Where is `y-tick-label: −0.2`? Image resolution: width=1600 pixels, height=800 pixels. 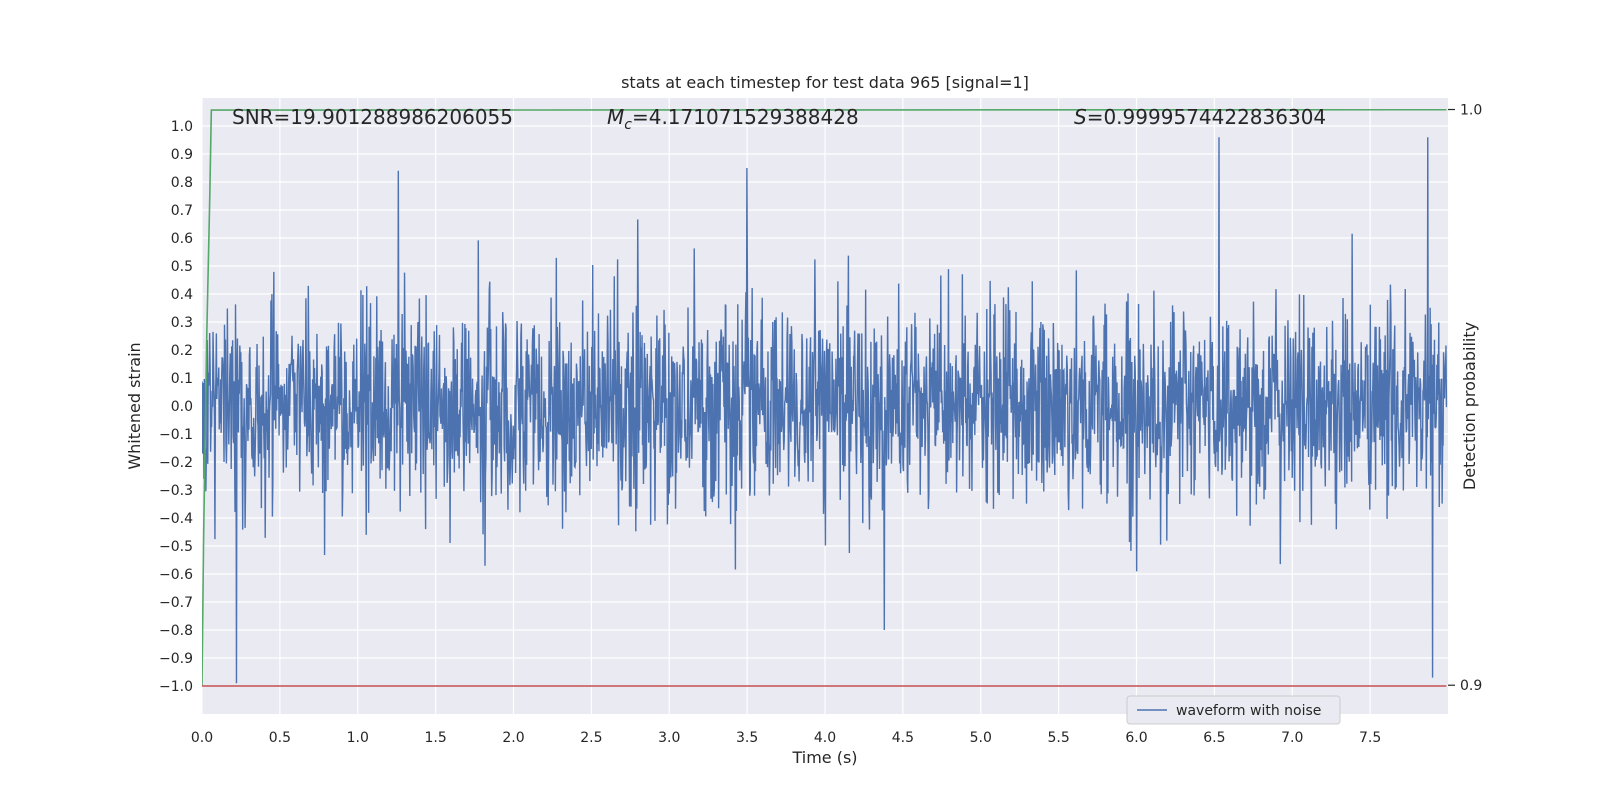 y-tick-label: −0.2 is located at coordinates (176, 463).